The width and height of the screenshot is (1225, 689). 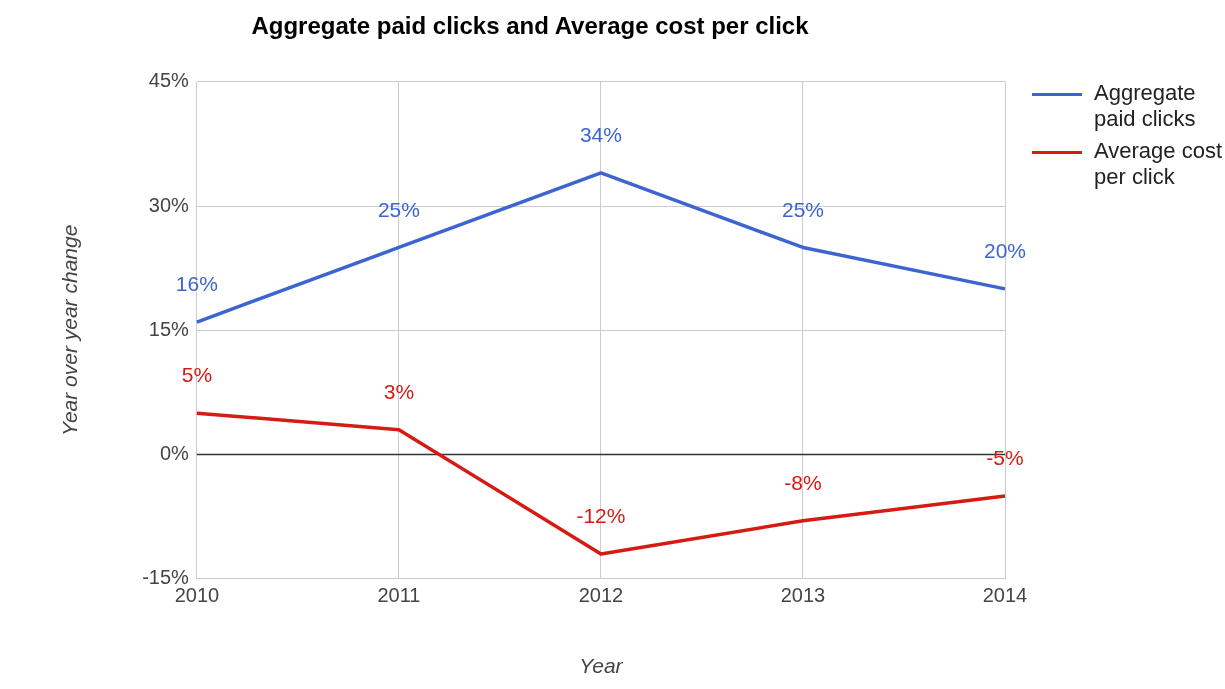 I want to click on data-label: 34%, so click(x=600, y=135).